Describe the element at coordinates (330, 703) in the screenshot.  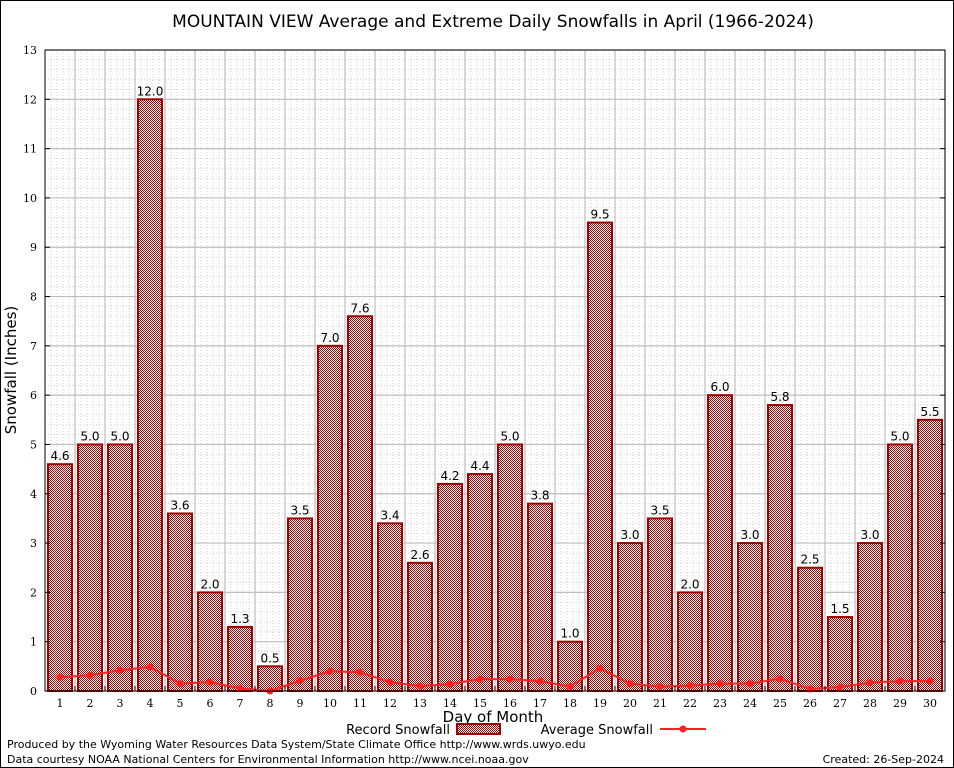
I see `x-tick-label: 10` at that location.